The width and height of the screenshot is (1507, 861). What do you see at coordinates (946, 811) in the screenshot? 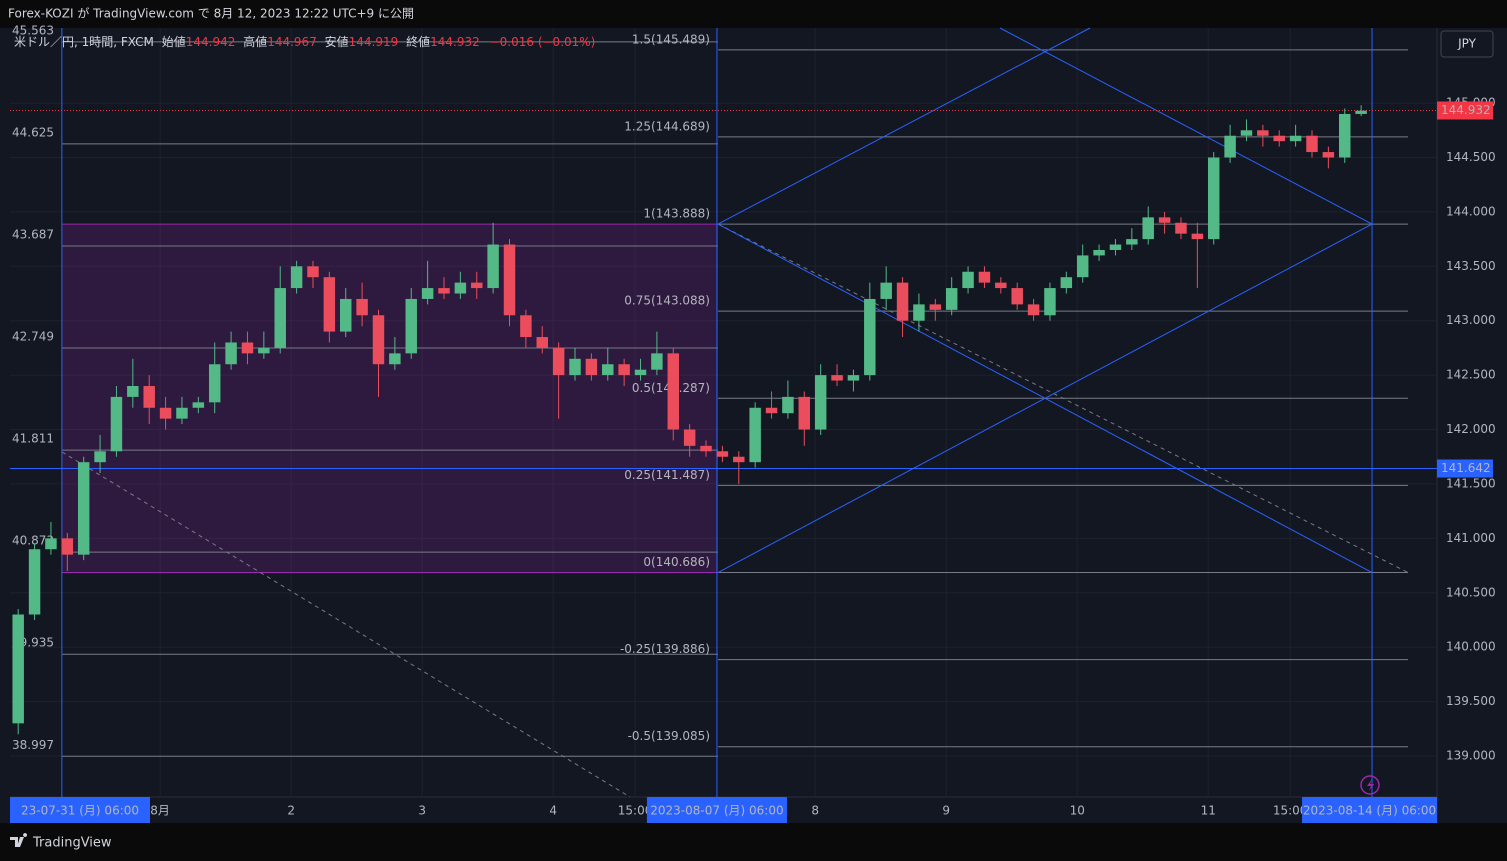
I see `x-tick-label: 9` at bounding box center [946, 811].